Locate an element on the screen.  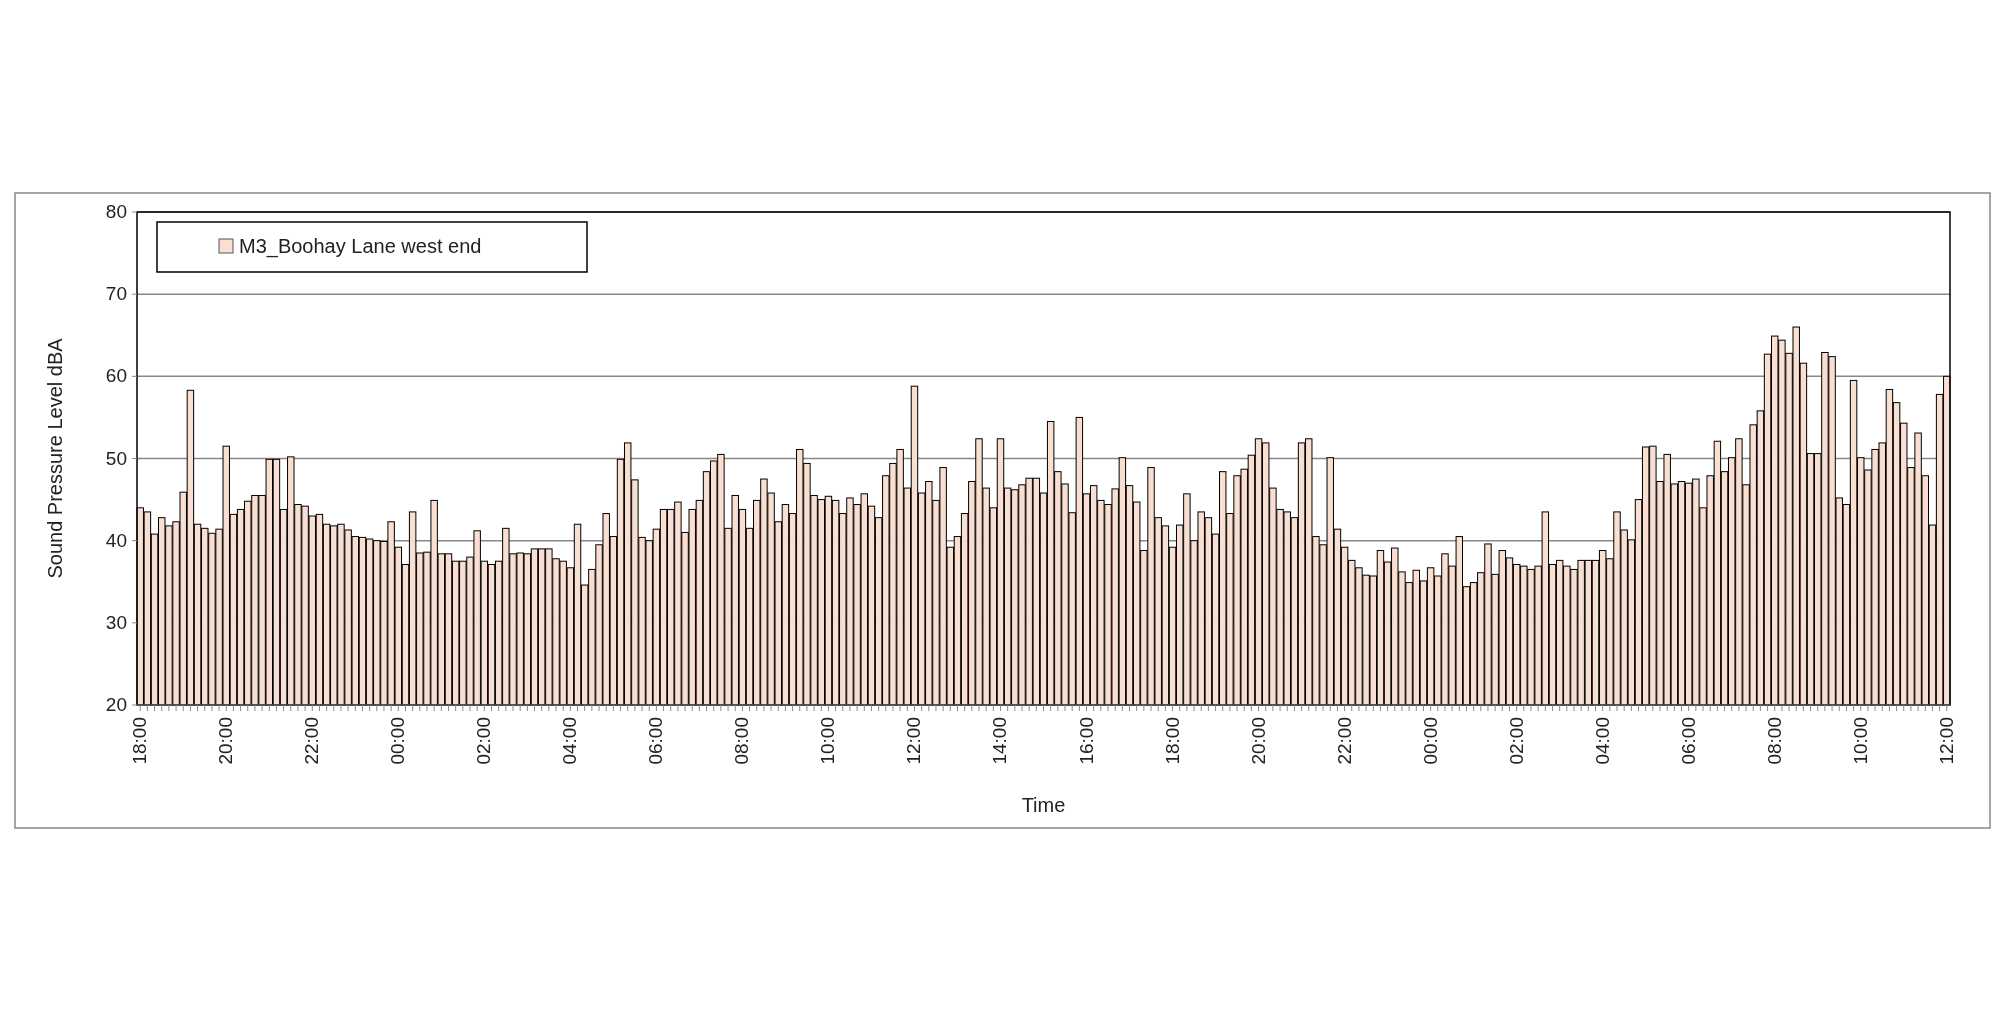
x-tick-label: 14:00 is located at coordinates (1000, 741).